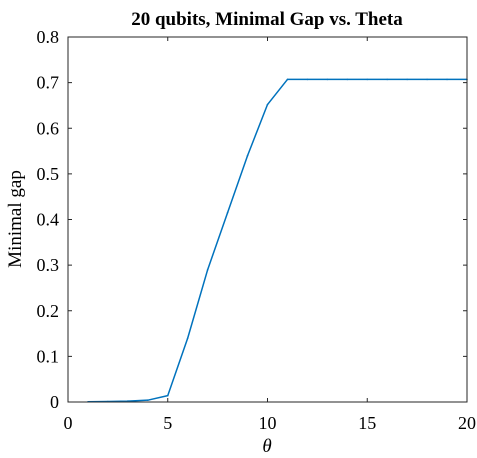 The width and height of the screenshot is (477, 458). I want to click on y-axis-label: Minimal gap, so click(15, 219).